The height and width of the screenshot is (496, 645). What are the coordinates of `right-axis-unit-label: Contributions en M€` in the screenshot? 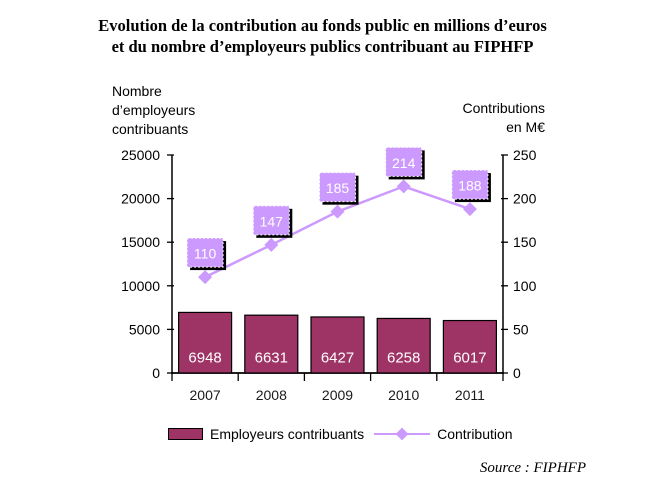 It's located at (504, 117).